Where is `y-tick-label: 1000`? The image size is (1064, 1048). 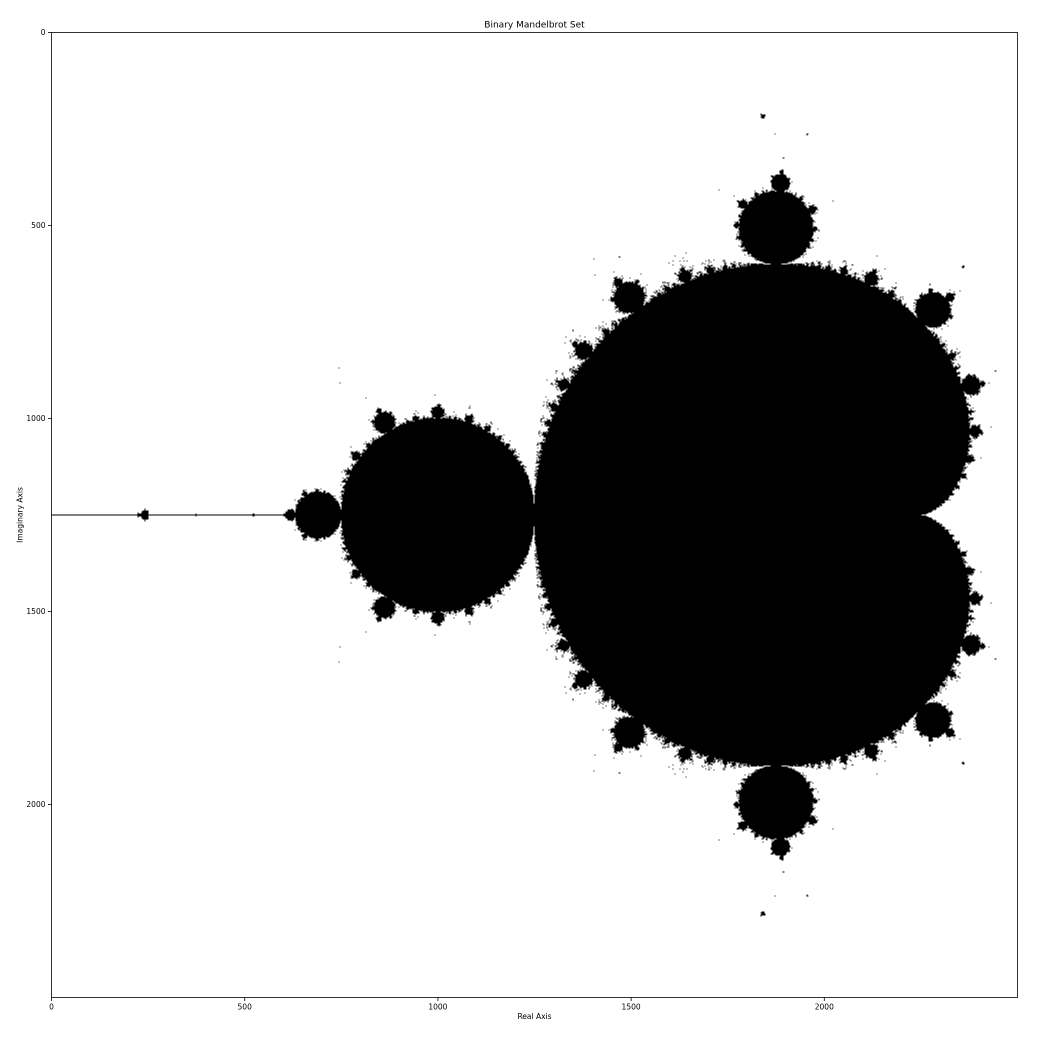
y-tick-label: 1000 is located at coordinates (35, 418).